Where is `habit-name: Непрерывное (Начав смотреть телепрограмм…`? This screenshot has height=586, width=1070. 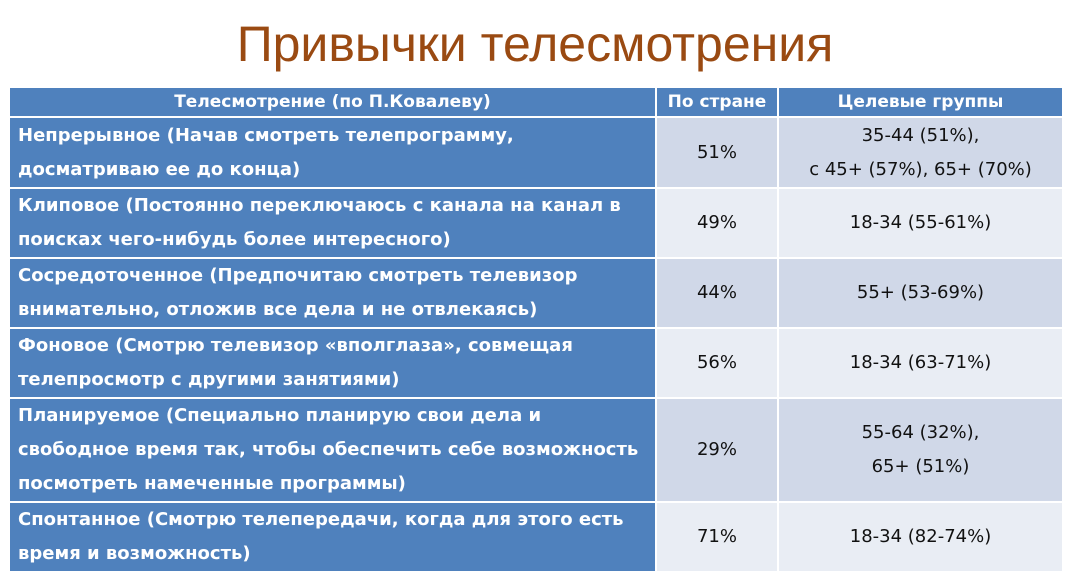
habit-name: Непрерывное (Начав смотреть телепрограмм… is located at coordinates (332, 152).